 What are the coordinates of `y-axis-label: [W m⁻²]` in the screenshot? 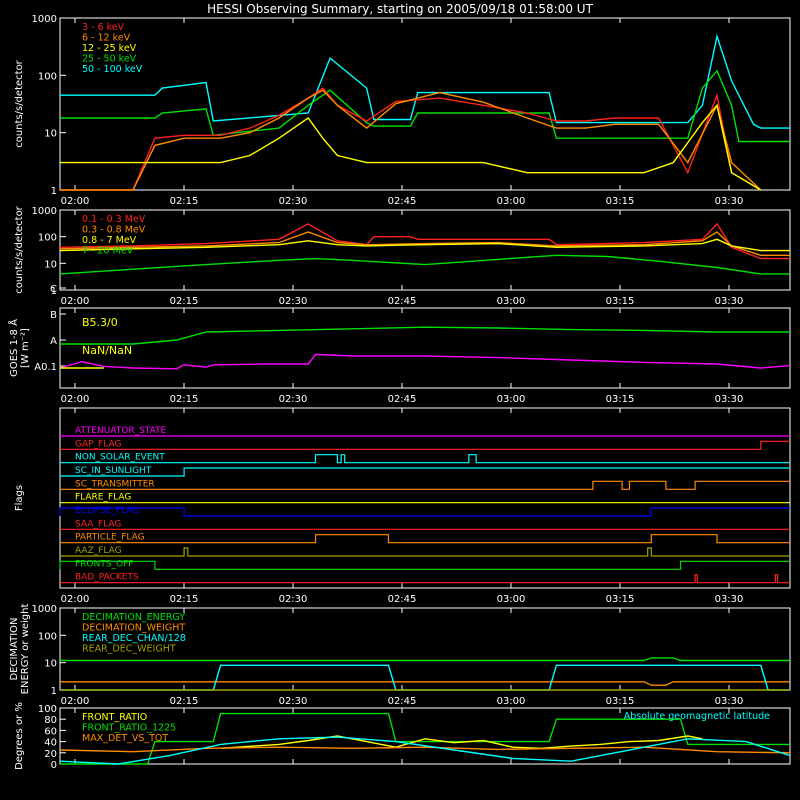 It's located at (25, 348).